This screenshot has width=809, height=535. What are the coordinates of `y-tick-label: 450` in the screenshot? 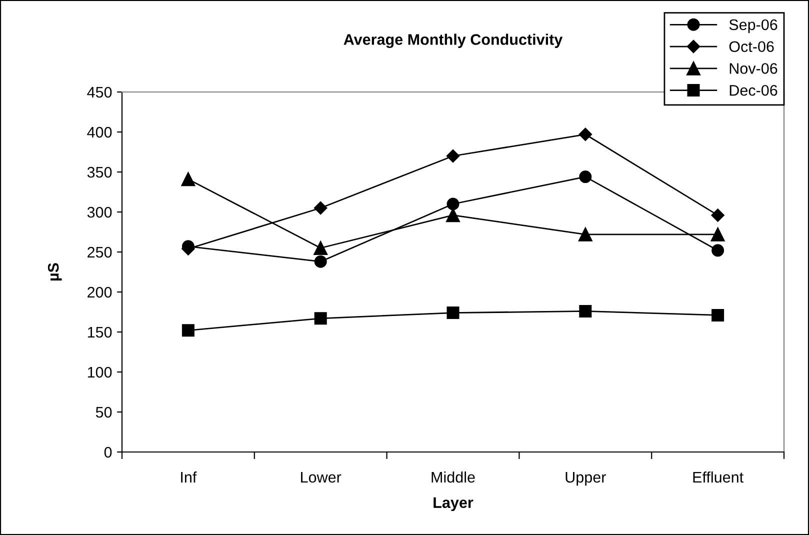 It's located at (99, 92).